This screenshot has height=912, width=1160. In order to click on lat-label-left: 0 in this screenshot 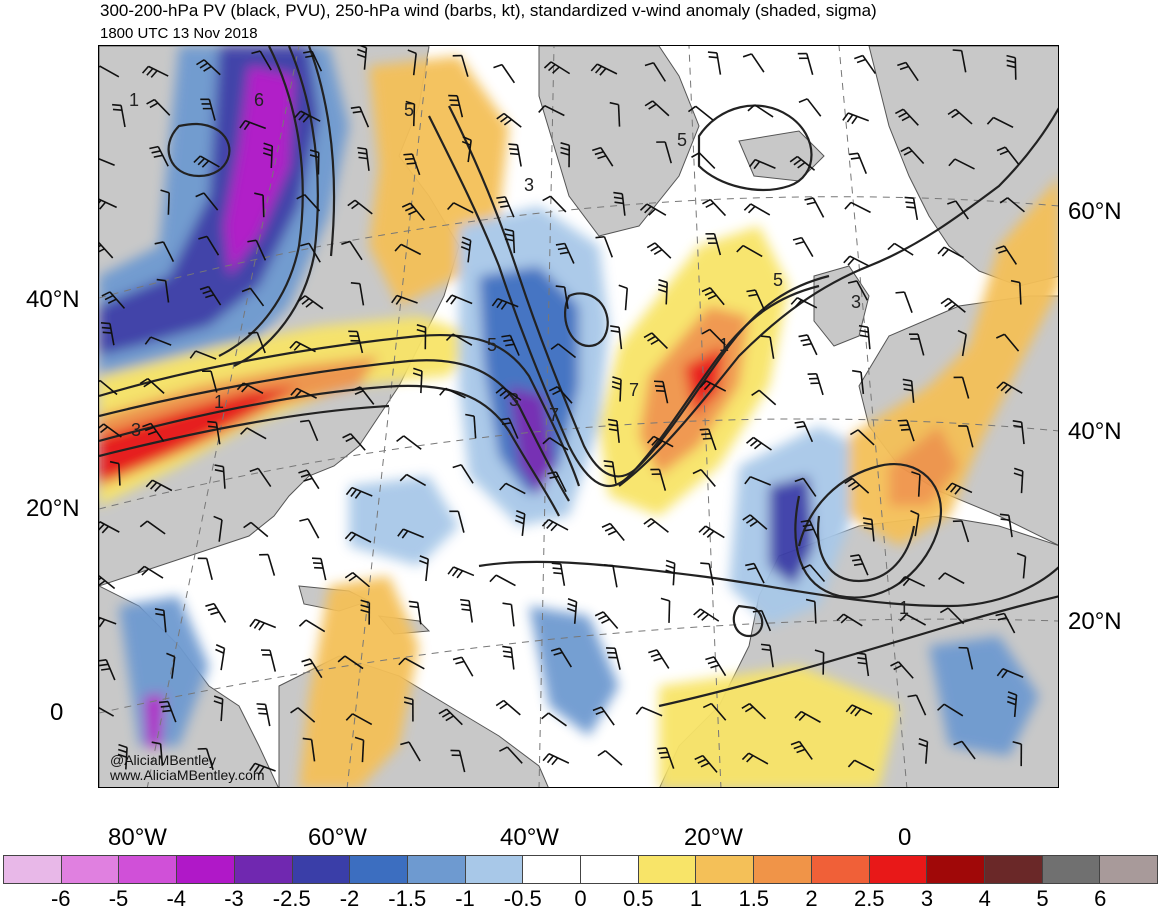, I will do `click(57, 712)`.